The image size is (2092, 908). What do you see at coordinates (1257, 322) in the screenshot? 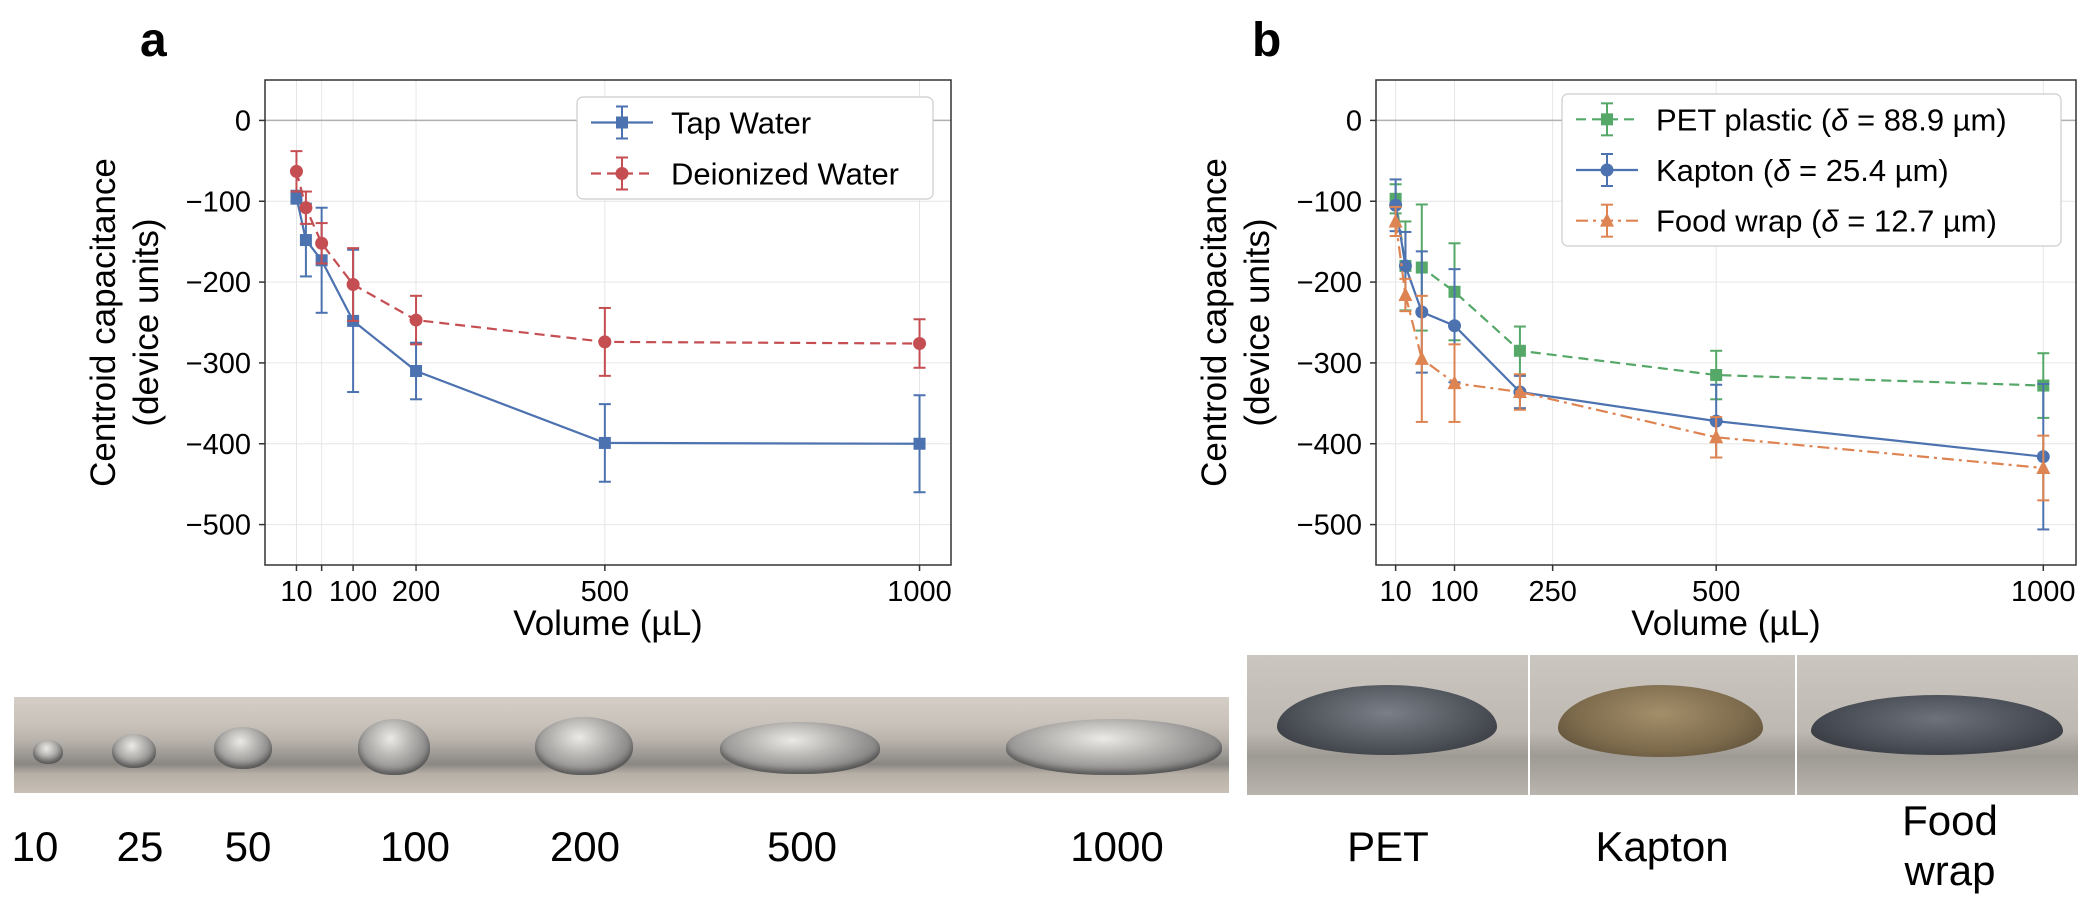
I see `chart-b-ylabel-line2: (device units)` at bounding box center [1257, 322].